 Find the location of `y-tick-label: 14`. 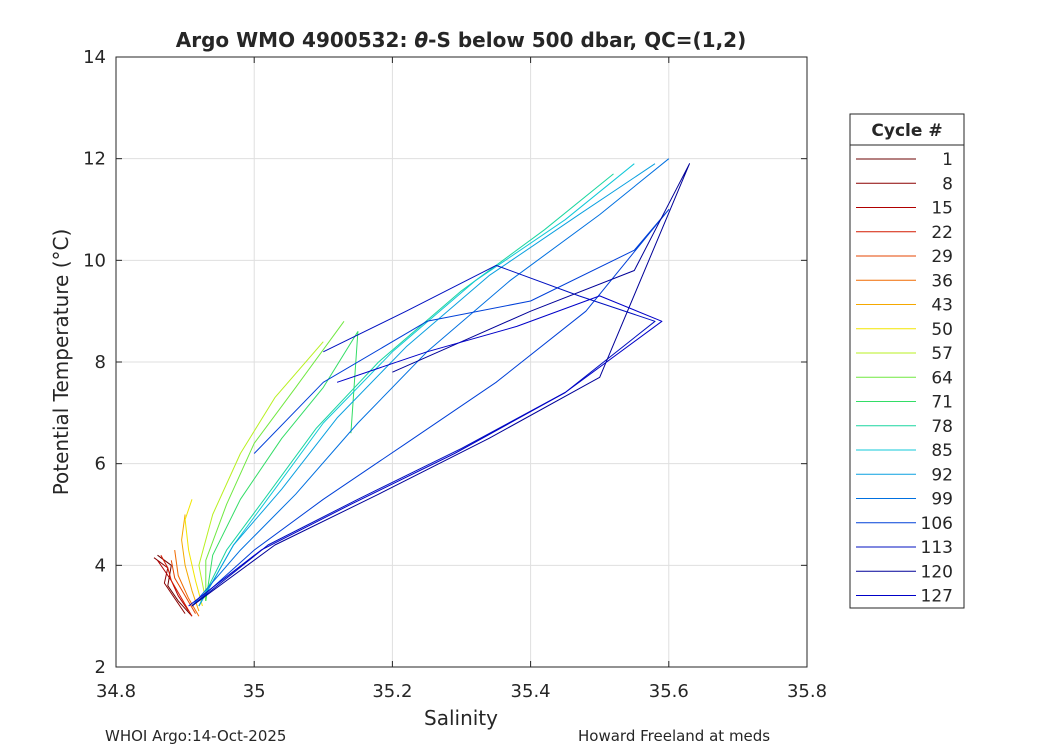

y-tick-label: 14 is located at coordinates (94, 57).